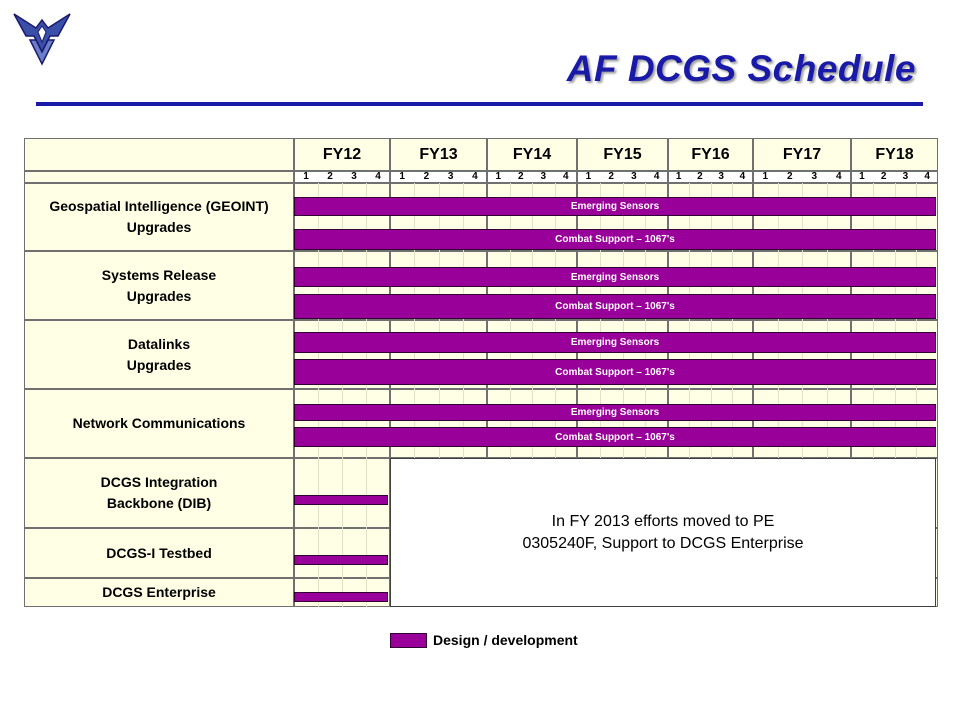 The height and width of the screenshot is (720, 960). I want to click on air-force-wings-icon, so click(42, 36).